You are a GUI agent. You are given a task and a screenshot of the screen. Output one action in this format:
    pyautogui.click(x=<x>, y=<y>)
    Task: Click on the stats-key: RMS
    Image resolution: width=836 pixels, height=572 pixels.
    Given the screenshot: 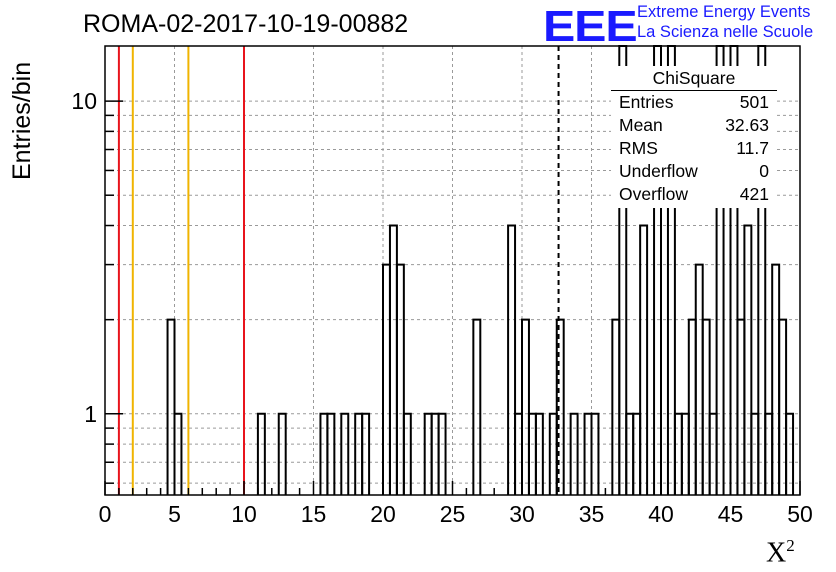 What is the action you would take?
    pyautogui.click(x=638, y=148)
    